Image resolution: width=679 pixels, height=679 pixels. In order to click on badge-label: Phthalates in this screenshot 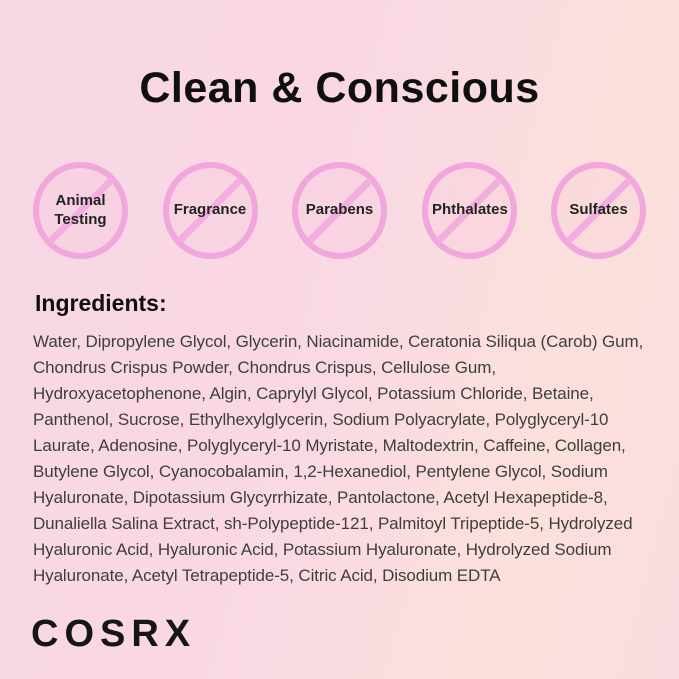, I will do `click(470, 210)`.